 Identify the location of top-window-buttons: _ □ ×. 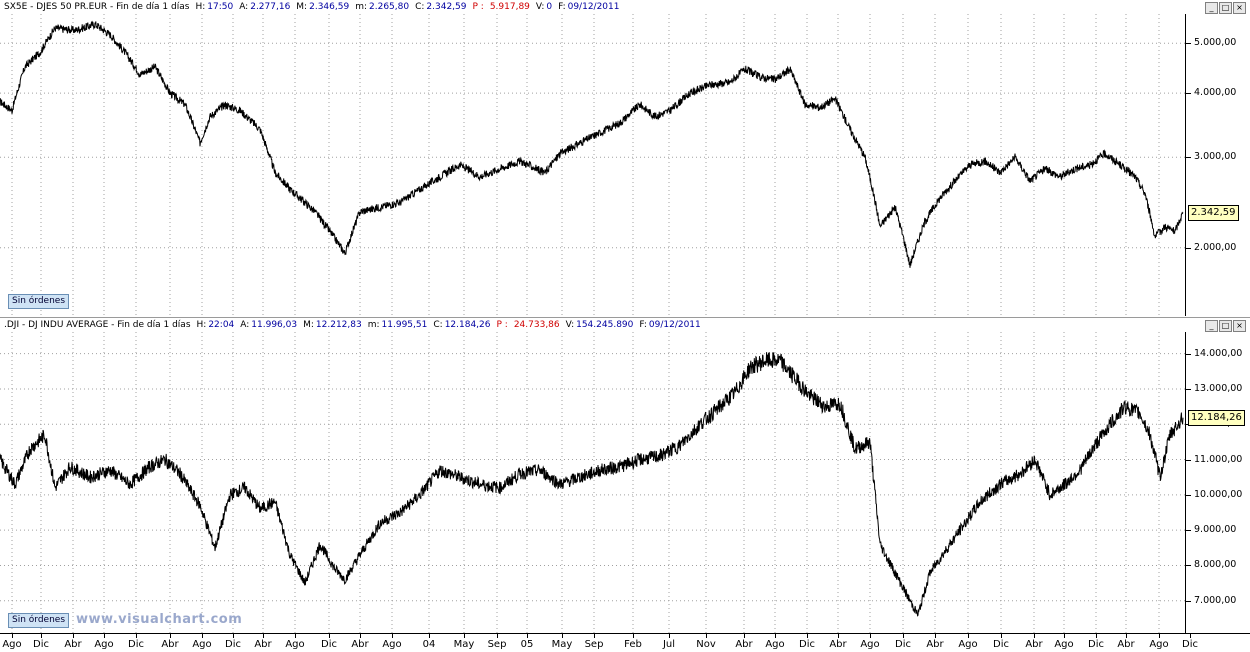
(1225, 8).